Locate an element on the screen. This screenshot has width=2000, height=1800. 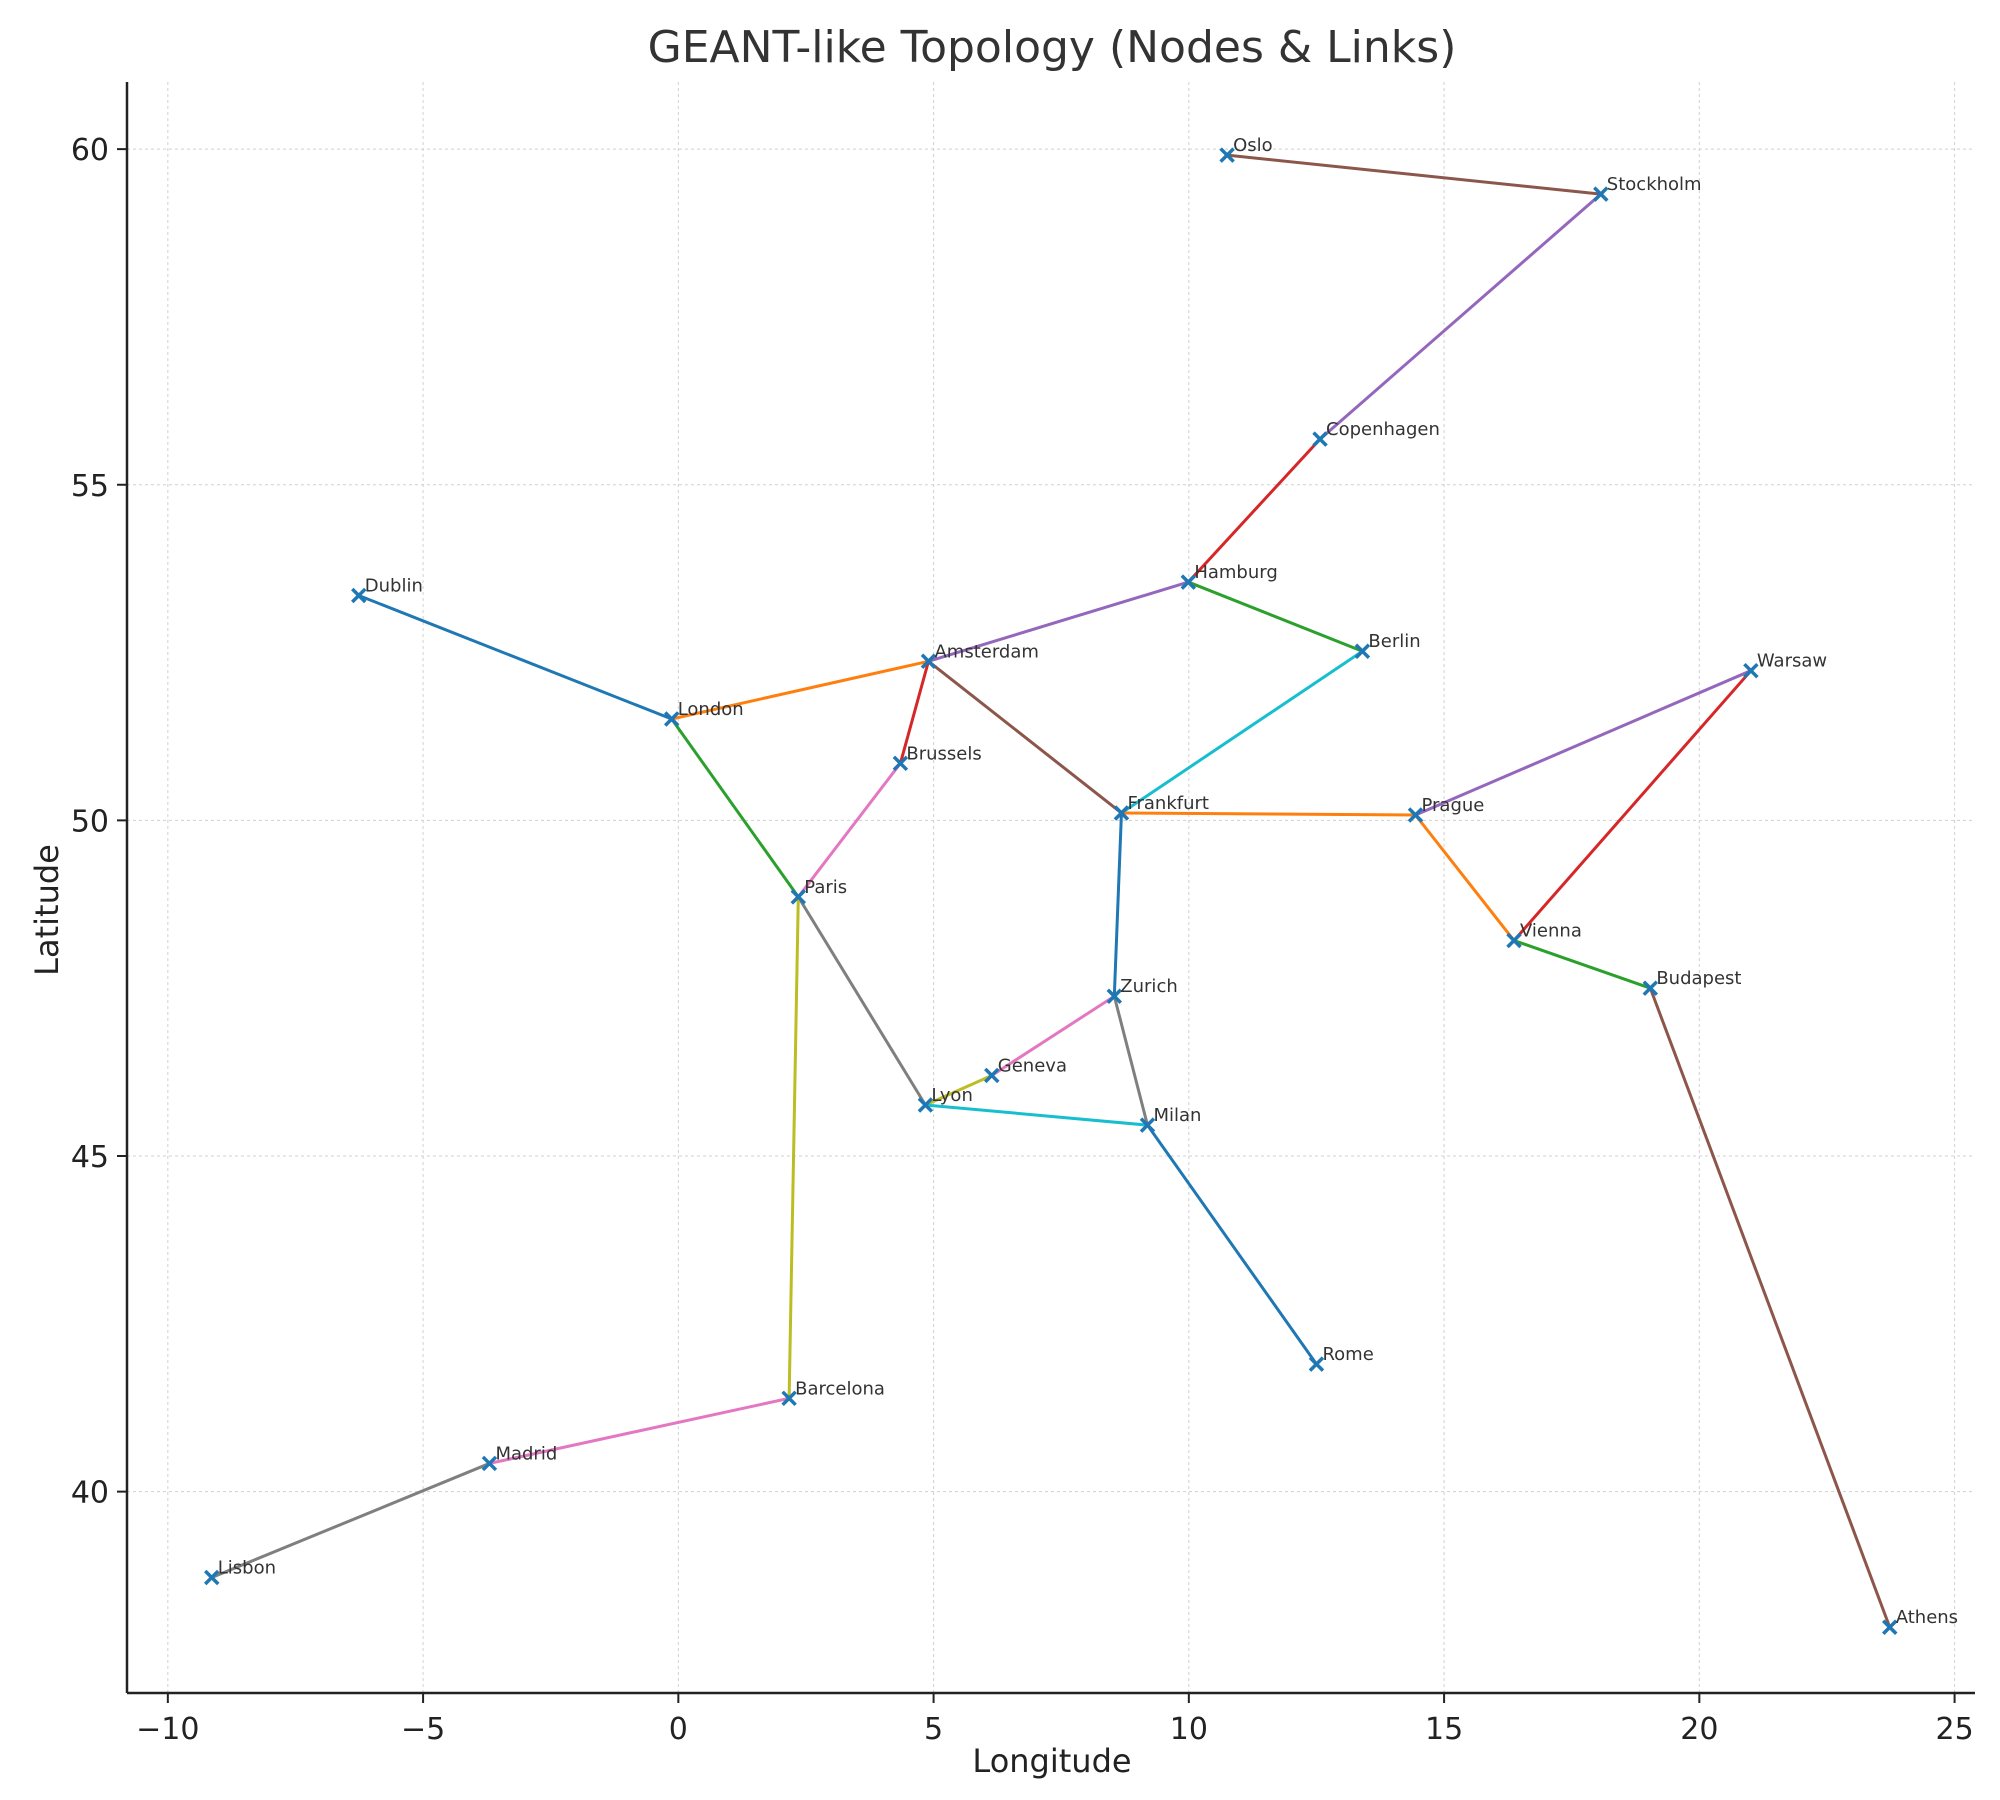
link-lyon-milan is located at coordinates (1036, 1115).